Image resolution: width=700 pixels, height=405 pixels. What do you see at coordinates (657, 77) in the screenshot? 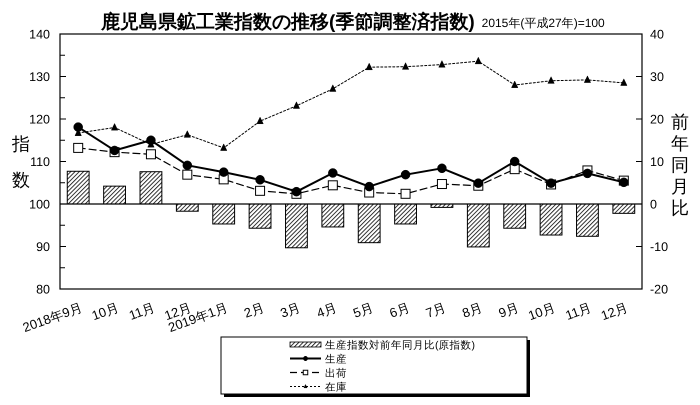
I see `y2-tick: 30` at bounding box center [657, 77].